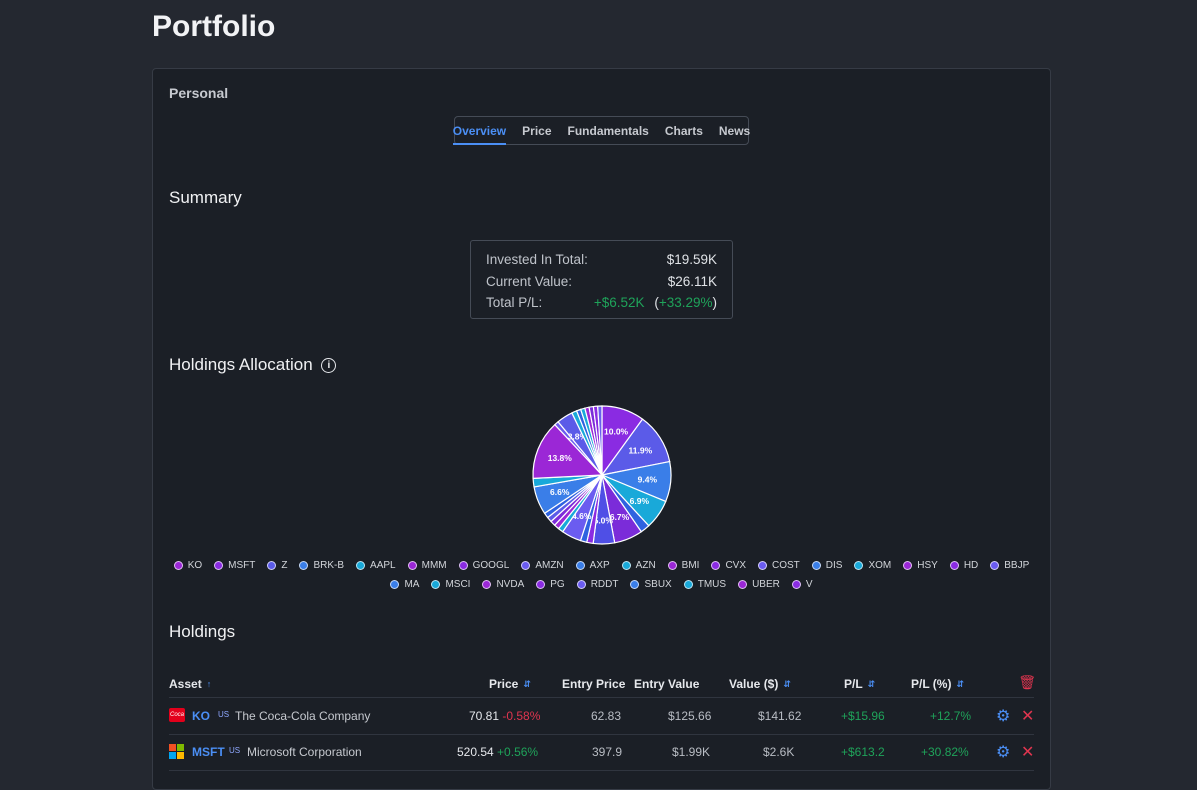 The width and height of the screenshot is (1197, 790). Describe the element at coordinates (458, 584) in the screenshot. I see `legend-label: MSCI` at that location.